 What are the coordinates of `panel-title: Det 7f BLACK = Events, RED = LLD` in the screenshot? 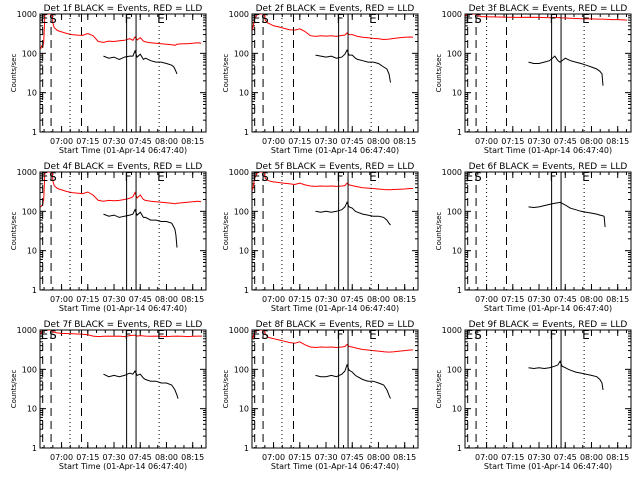 It's located at (123, 325).